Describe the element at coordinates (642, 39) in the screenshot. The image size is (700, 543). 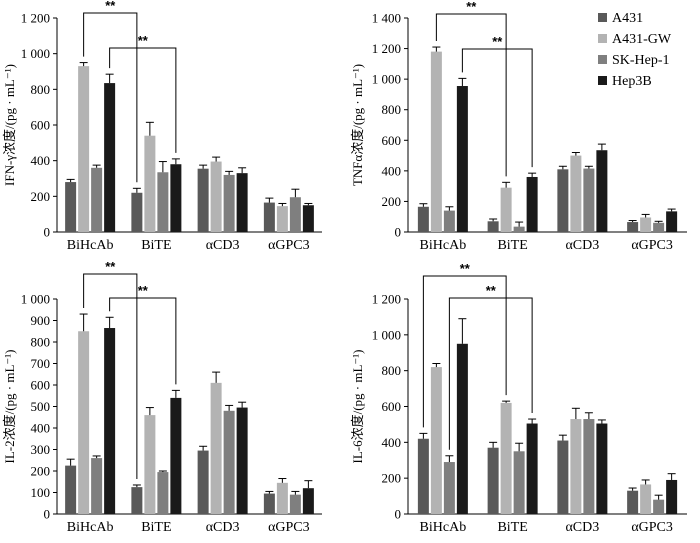
I see `legend-label: A431-GW` at that location.